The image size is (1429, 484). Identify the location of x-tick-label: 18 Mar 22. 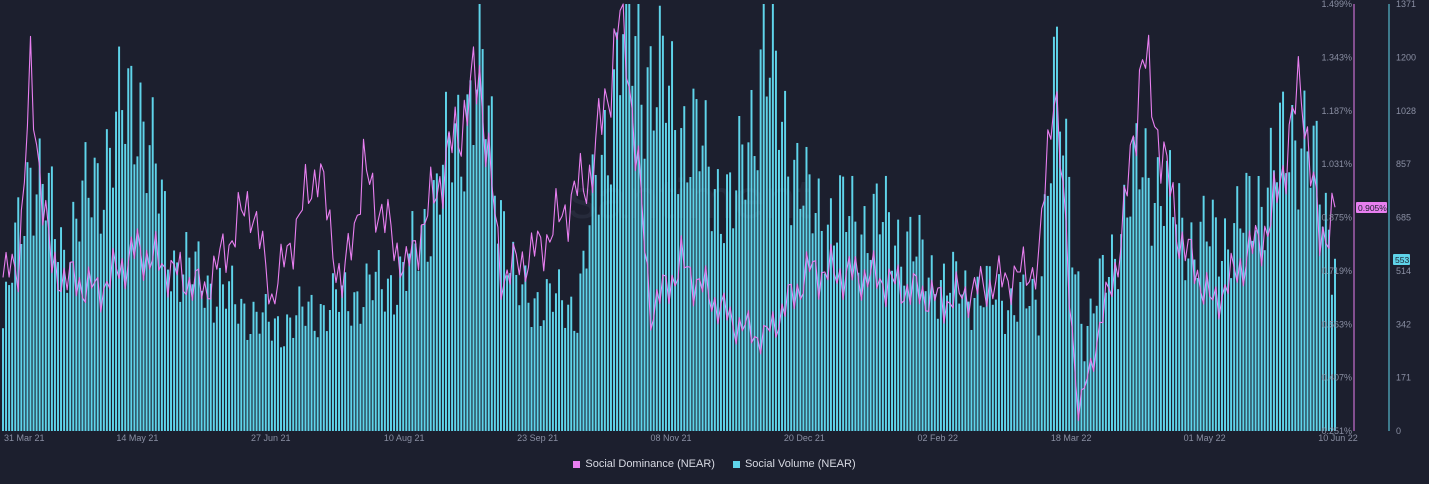
(1071, 438).